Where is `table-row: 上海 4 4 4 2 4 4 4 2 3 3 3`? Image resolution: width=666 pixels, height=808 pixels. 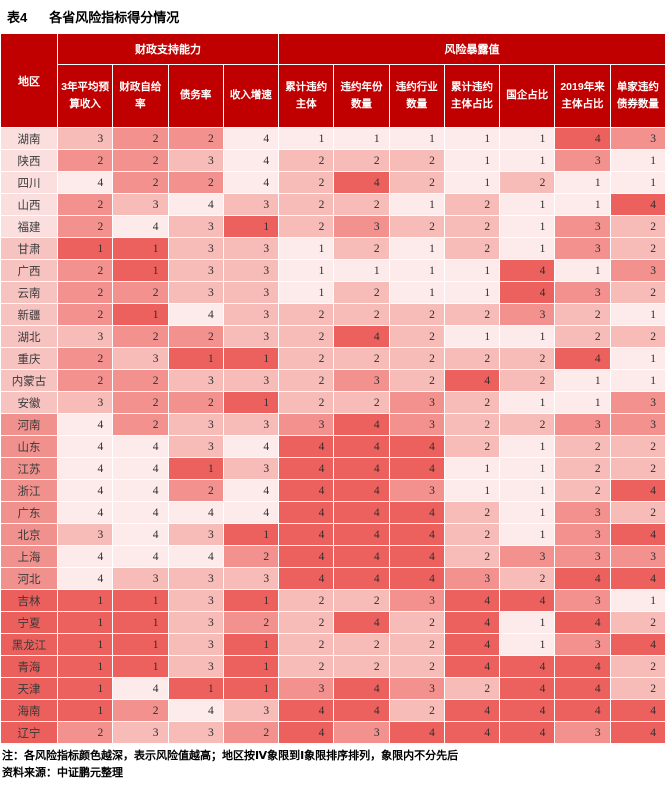
table-row: 上海 4 4 4 2 4 4 4 2 3 3 3 is located at coordinates (333, 556).